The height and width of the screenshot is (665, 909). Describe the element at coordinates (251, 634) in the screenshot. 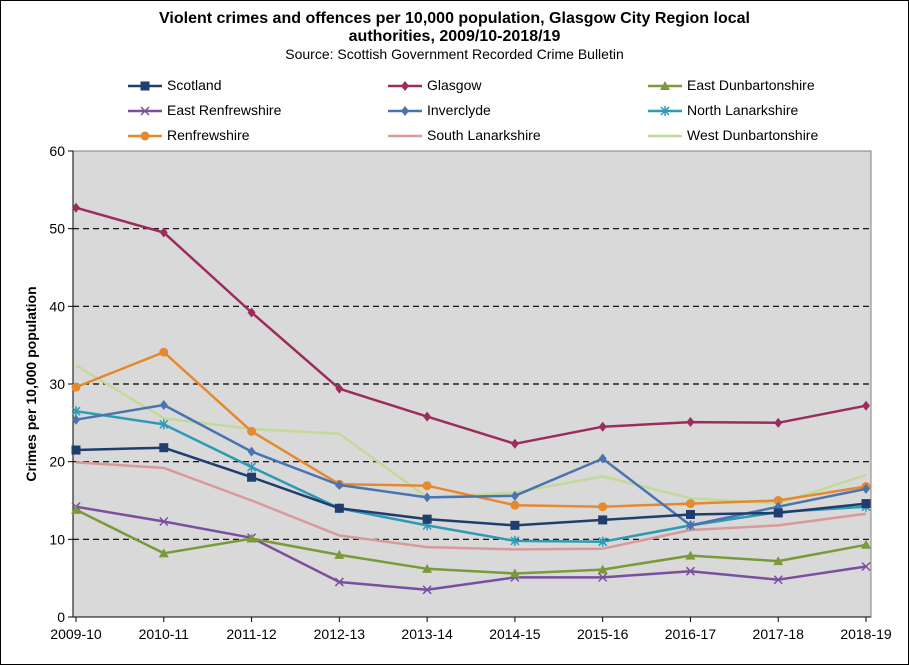

I see `x-tick-label: 2011-12` at that location.